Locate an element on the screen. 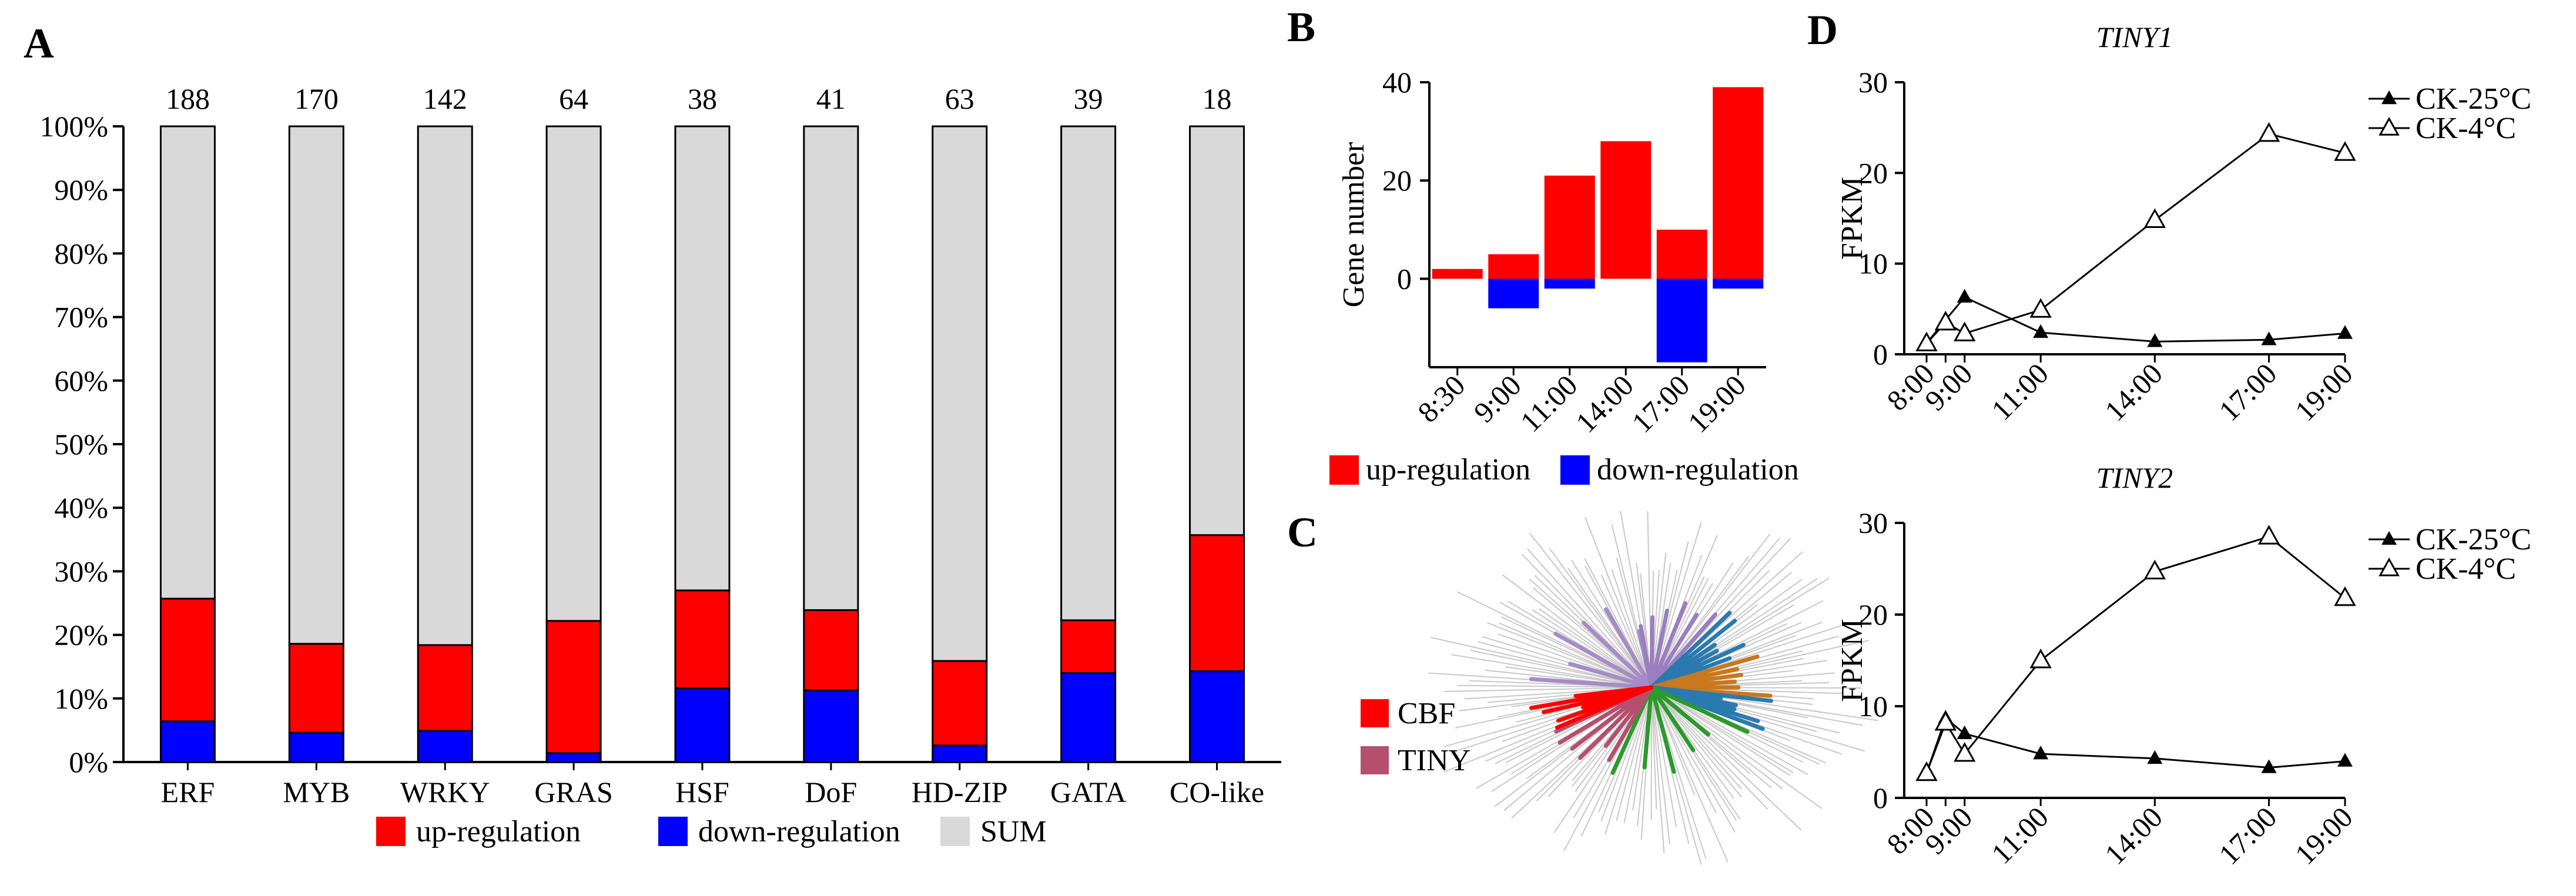 The height and width of the screenshot is (896, 2576). legend-label: down-regulation is located at coordinates (799, 831).